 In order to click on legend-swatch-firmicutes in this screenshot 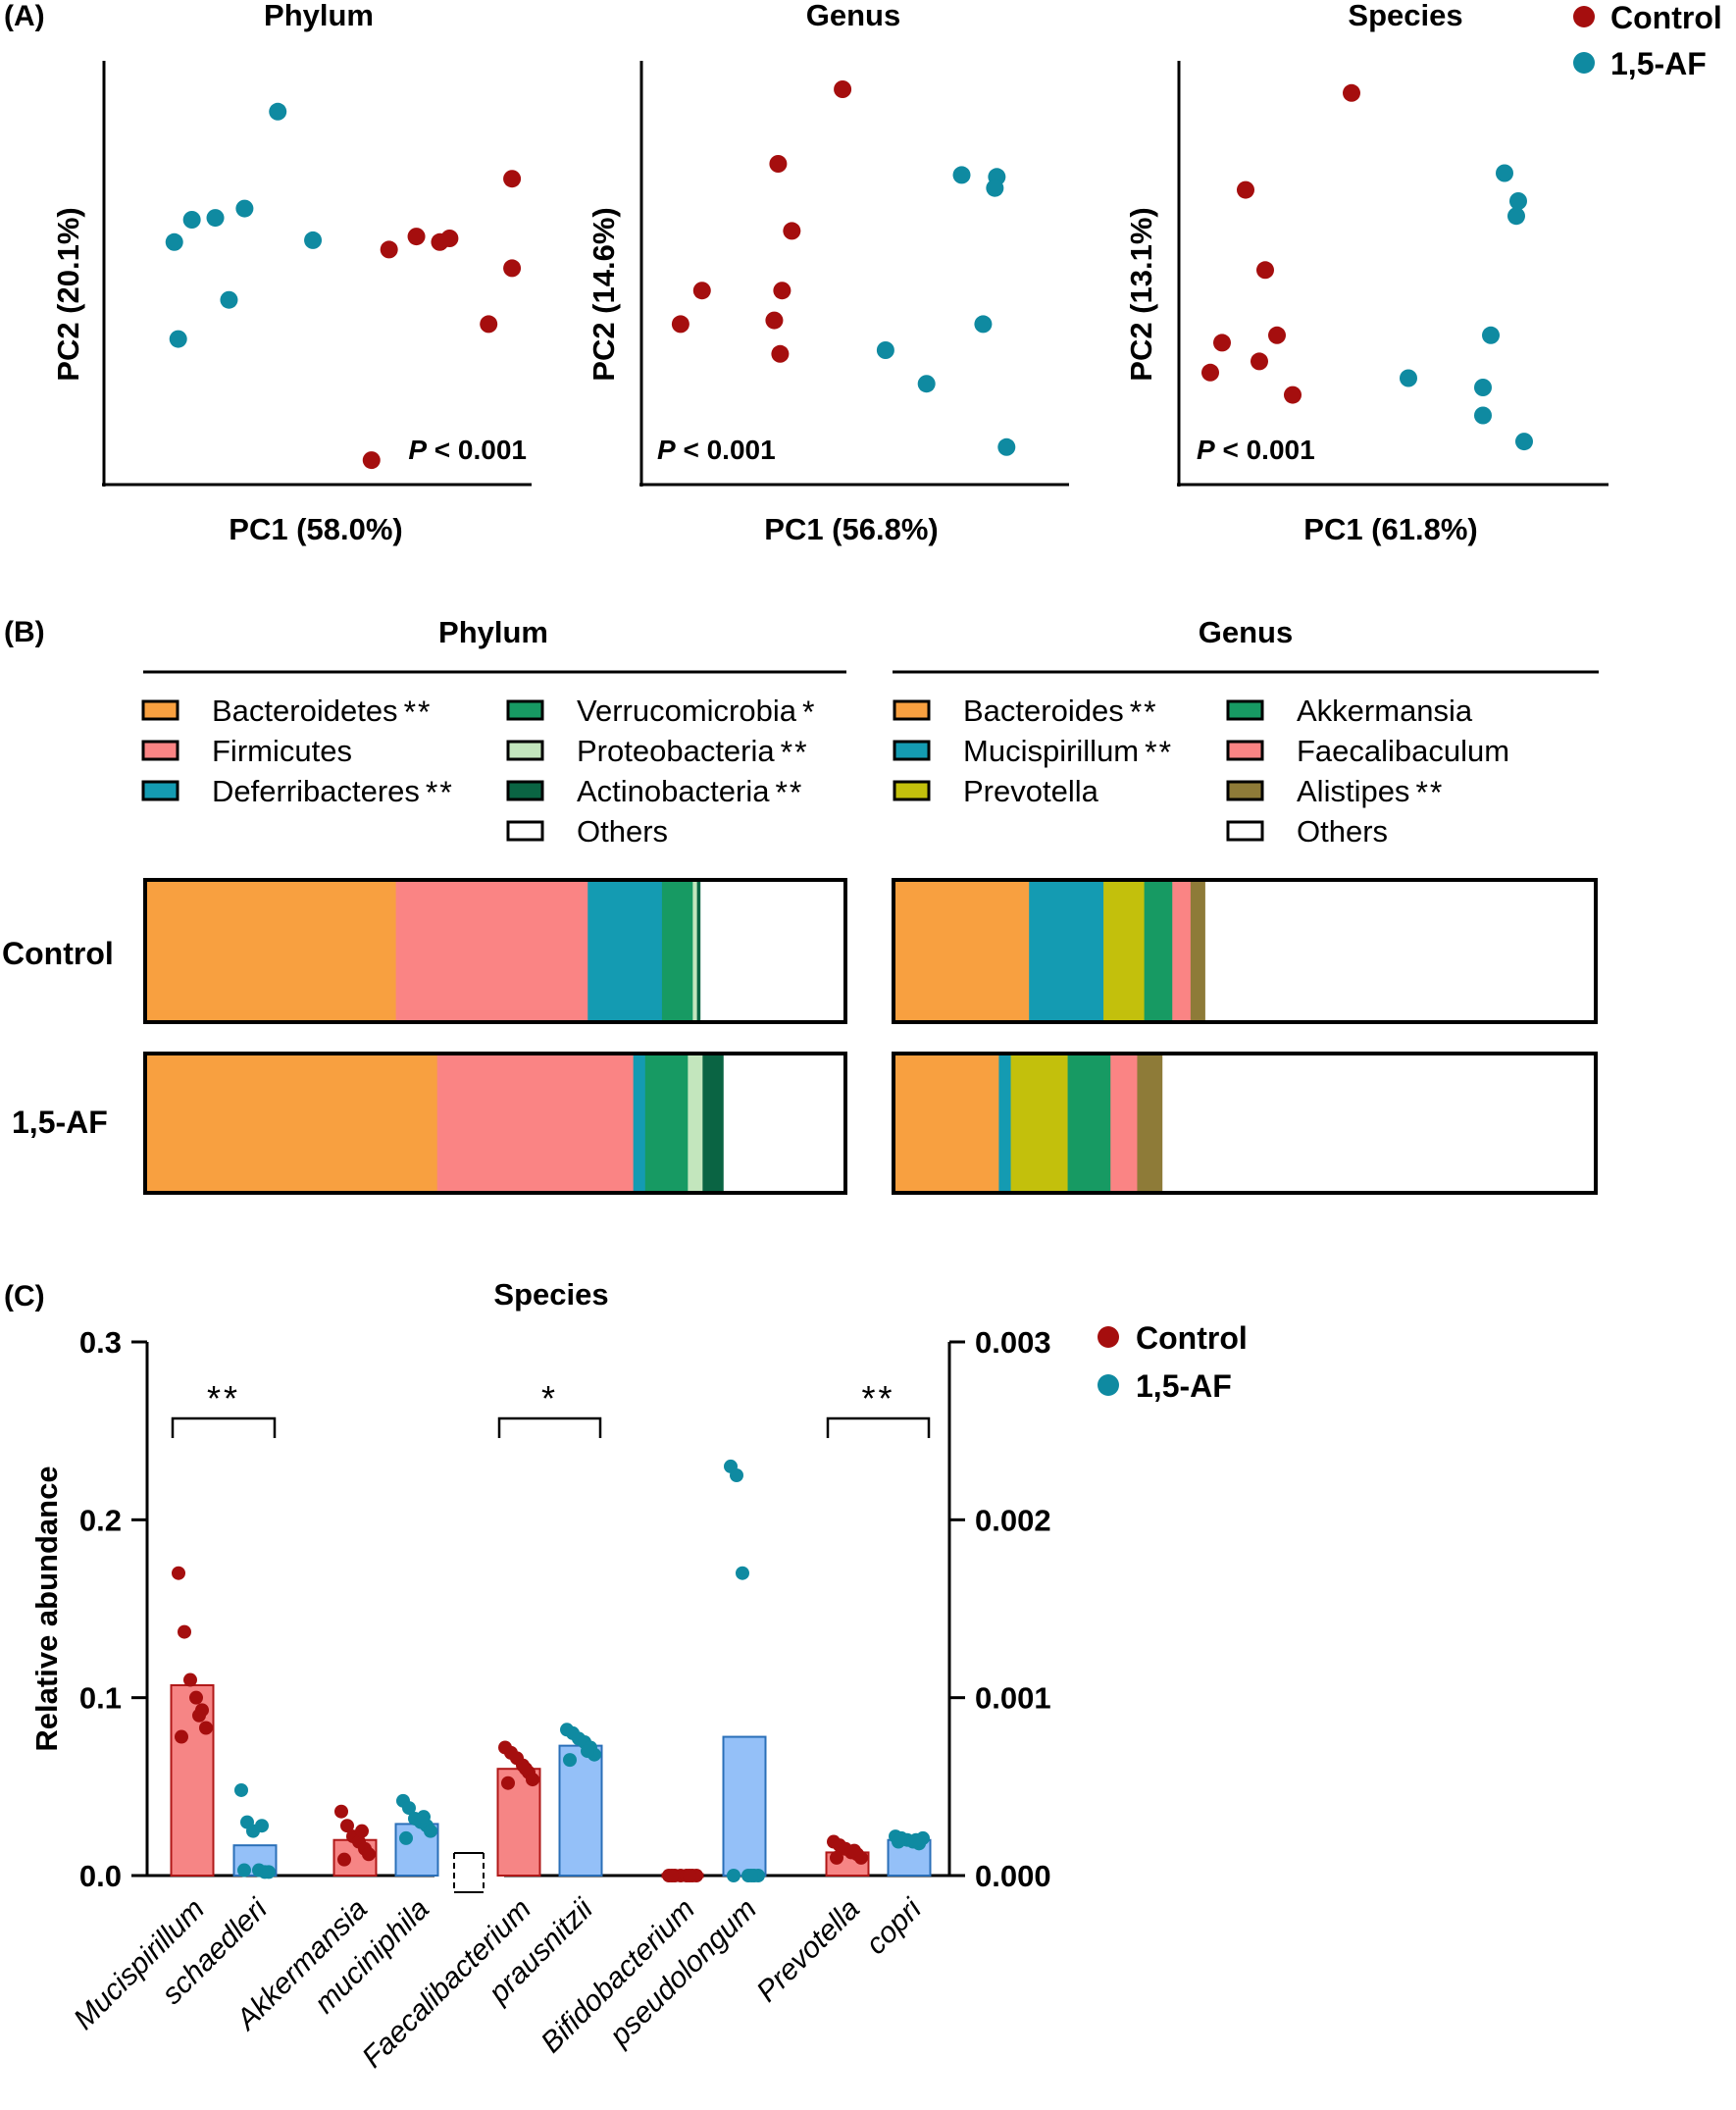, I will do `click(160, 750)`.